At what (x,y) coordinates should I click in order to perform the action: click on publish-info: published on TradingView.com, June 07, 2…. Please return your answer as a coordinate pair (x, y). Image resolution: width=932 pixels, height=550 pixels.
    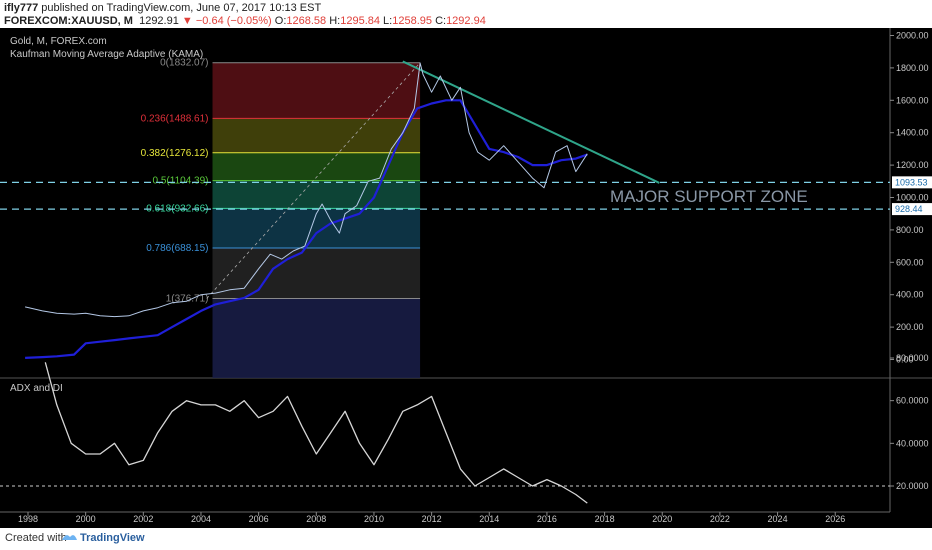
    Looking at the image, I should click on (180, 8).